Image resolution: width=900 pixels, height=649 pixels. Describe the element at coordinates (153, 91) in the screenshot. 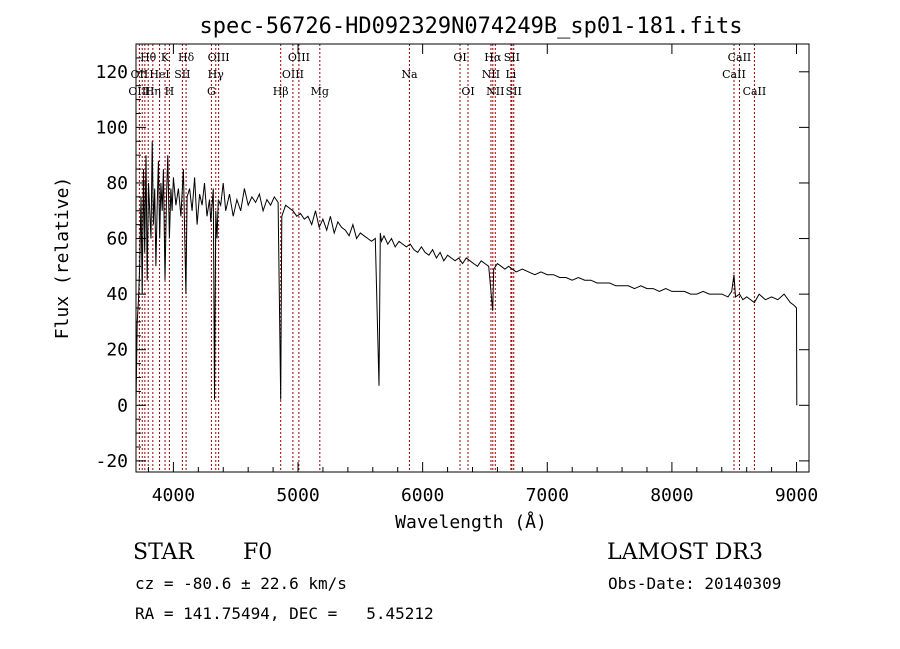

I see `line-label: Hη` at that location.